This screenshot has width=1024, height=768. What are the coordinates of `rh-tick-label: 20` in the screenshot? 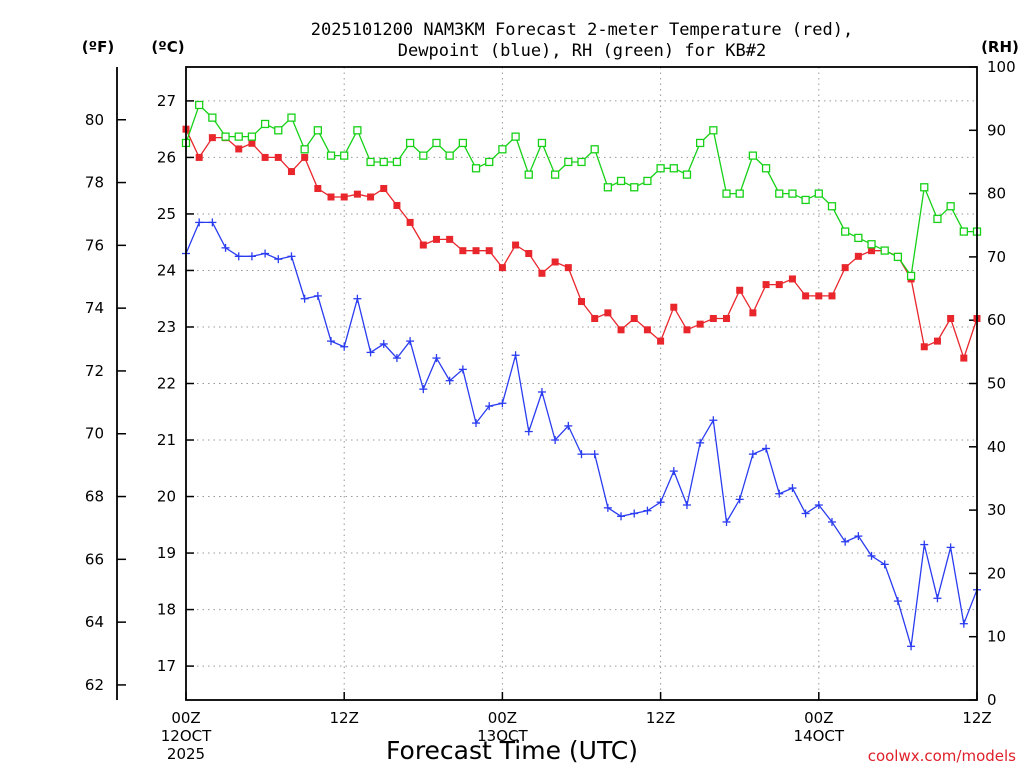 It's located at (996, 573).